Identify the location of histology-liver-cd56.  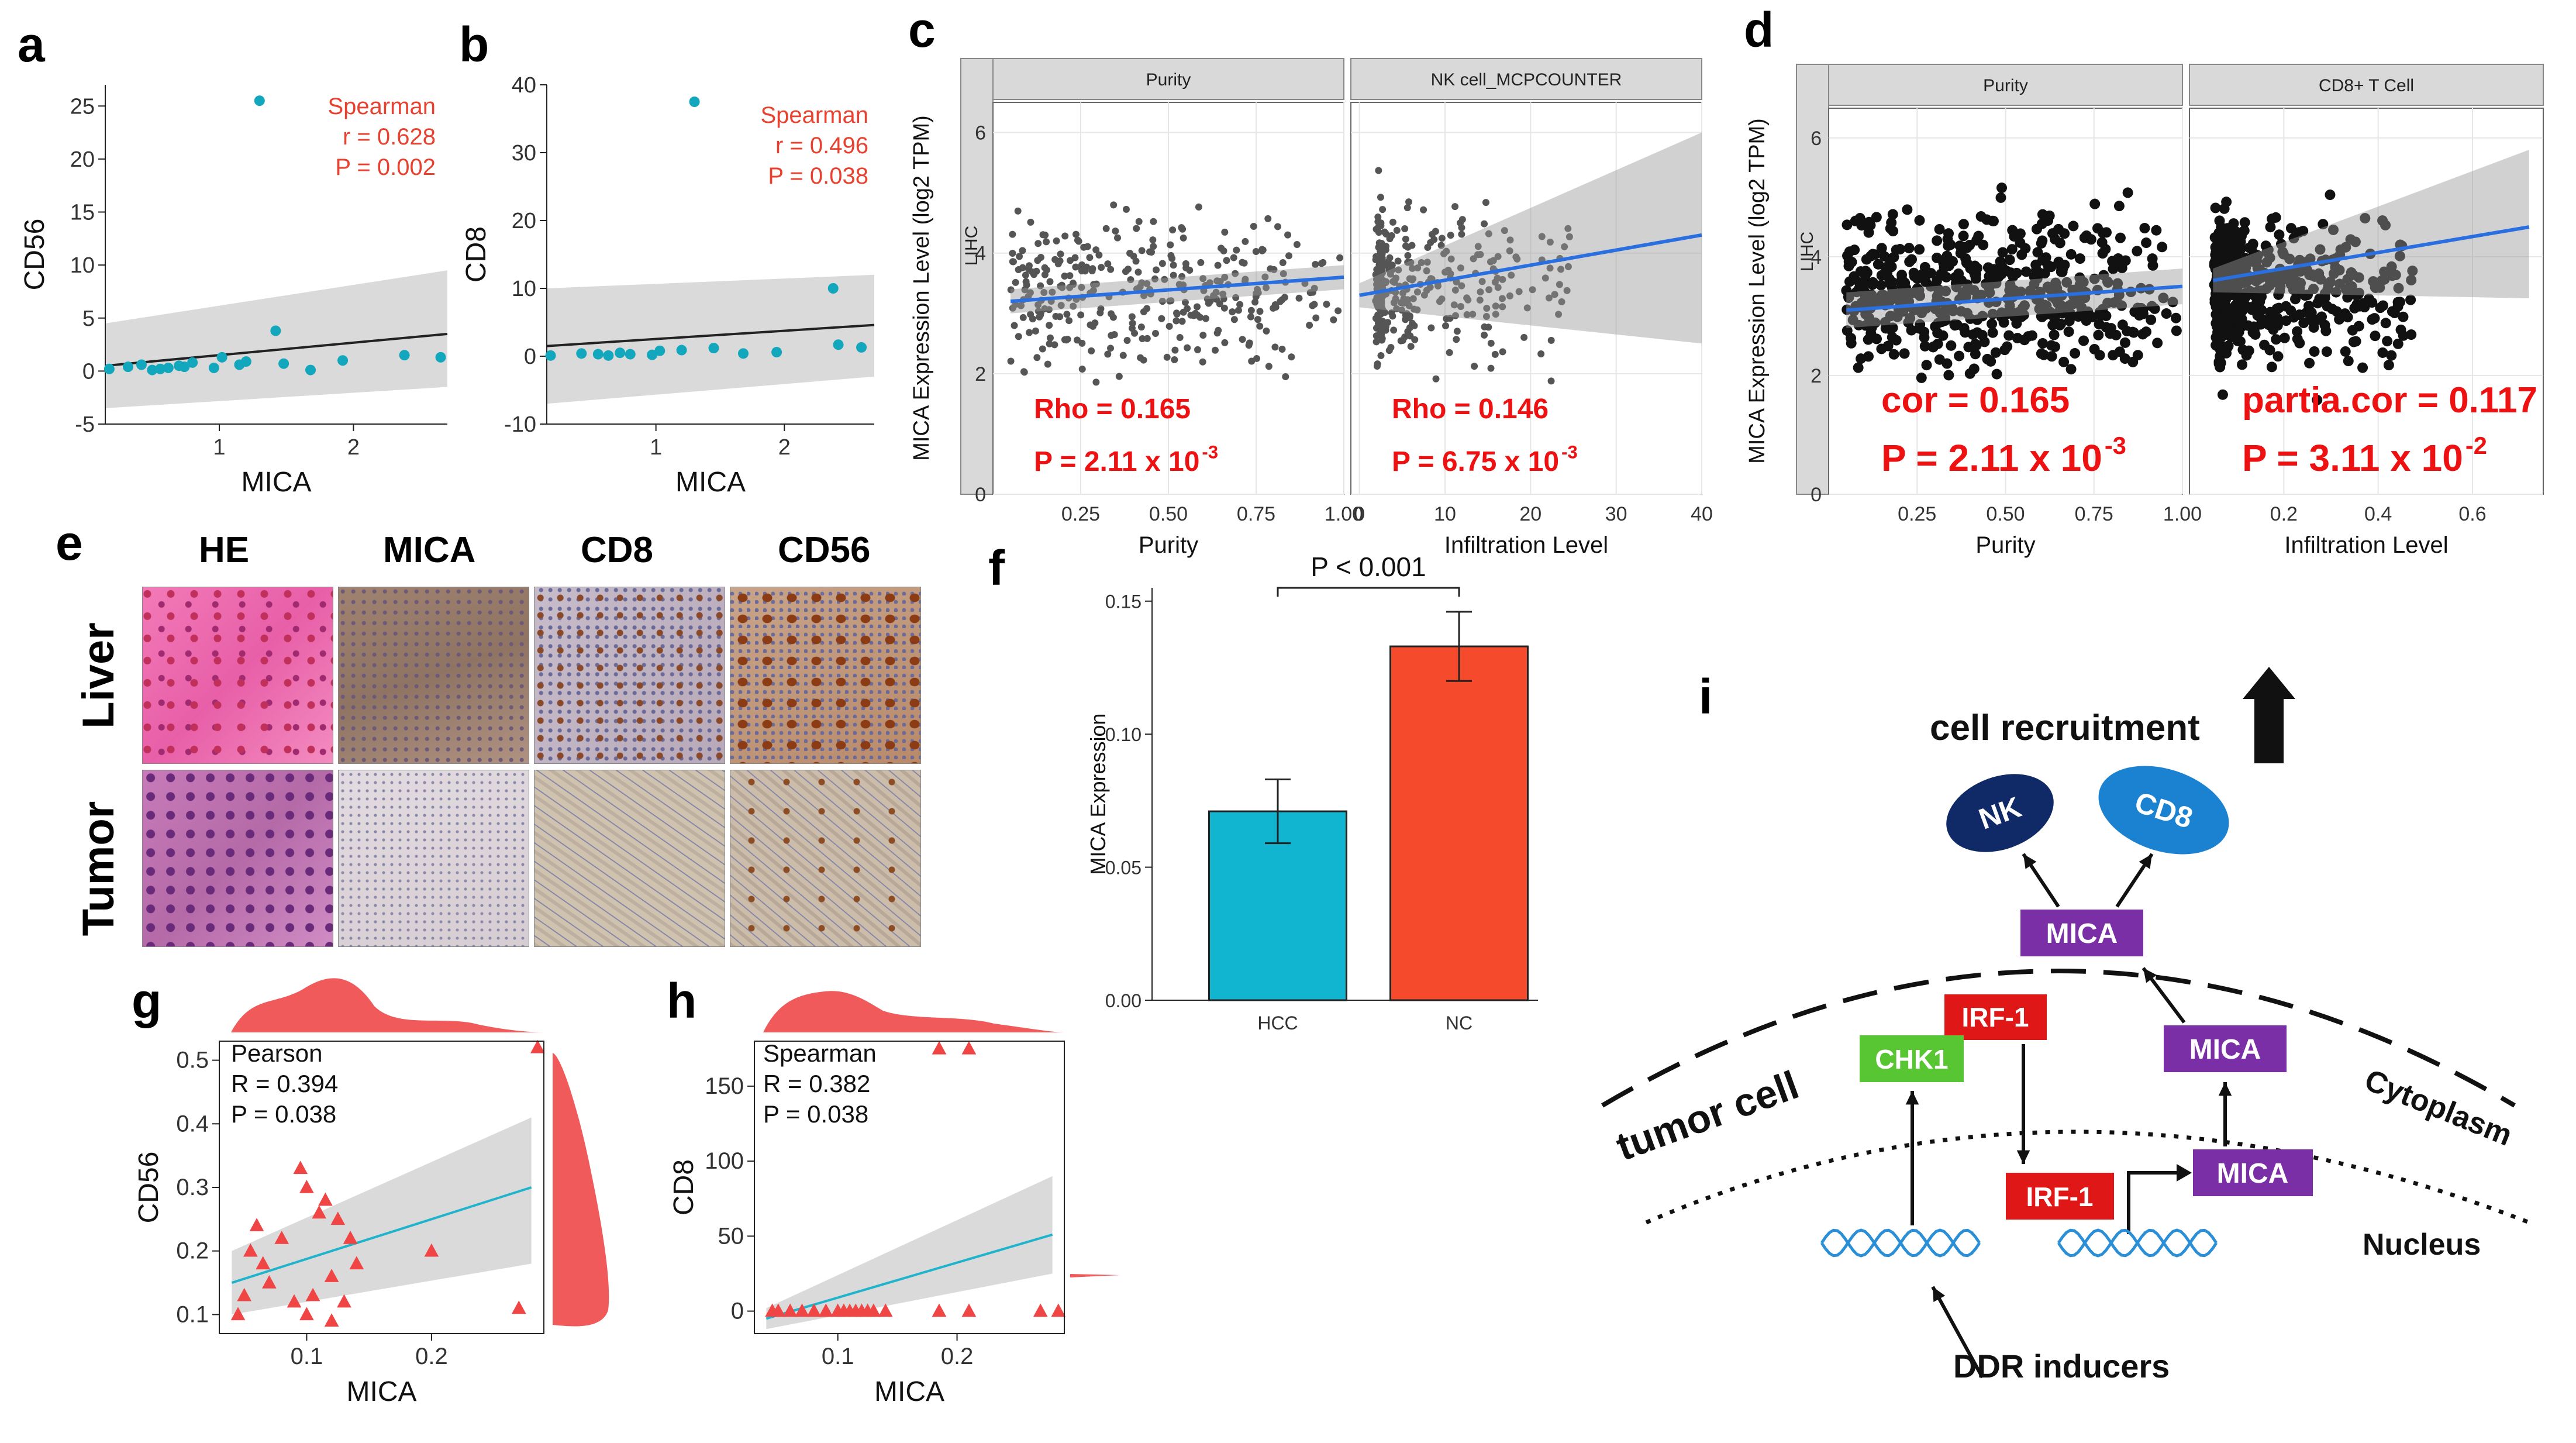
(826, 675).